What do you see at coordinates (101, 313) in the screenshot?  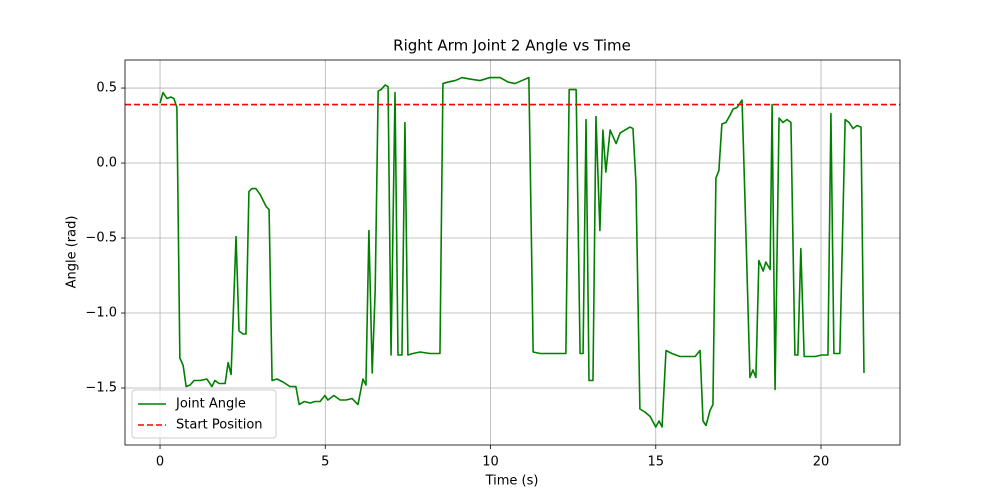 I see `y-tick-label: −1.0` at bounding box center [101, 313].